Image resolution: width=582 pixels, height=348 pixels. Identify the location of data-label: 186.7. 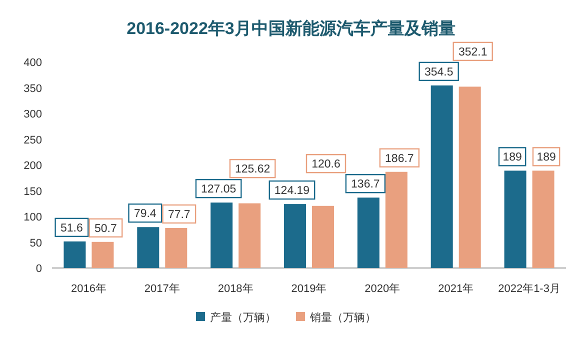
(399, 158).